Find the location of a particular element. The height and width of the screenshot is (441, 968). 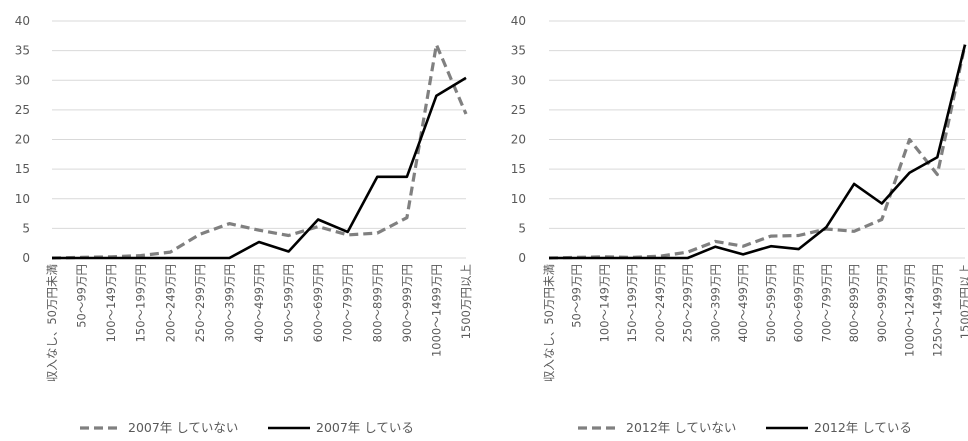

x-tick-label: 1000～1499万円 is located at coordinates (436, 310).